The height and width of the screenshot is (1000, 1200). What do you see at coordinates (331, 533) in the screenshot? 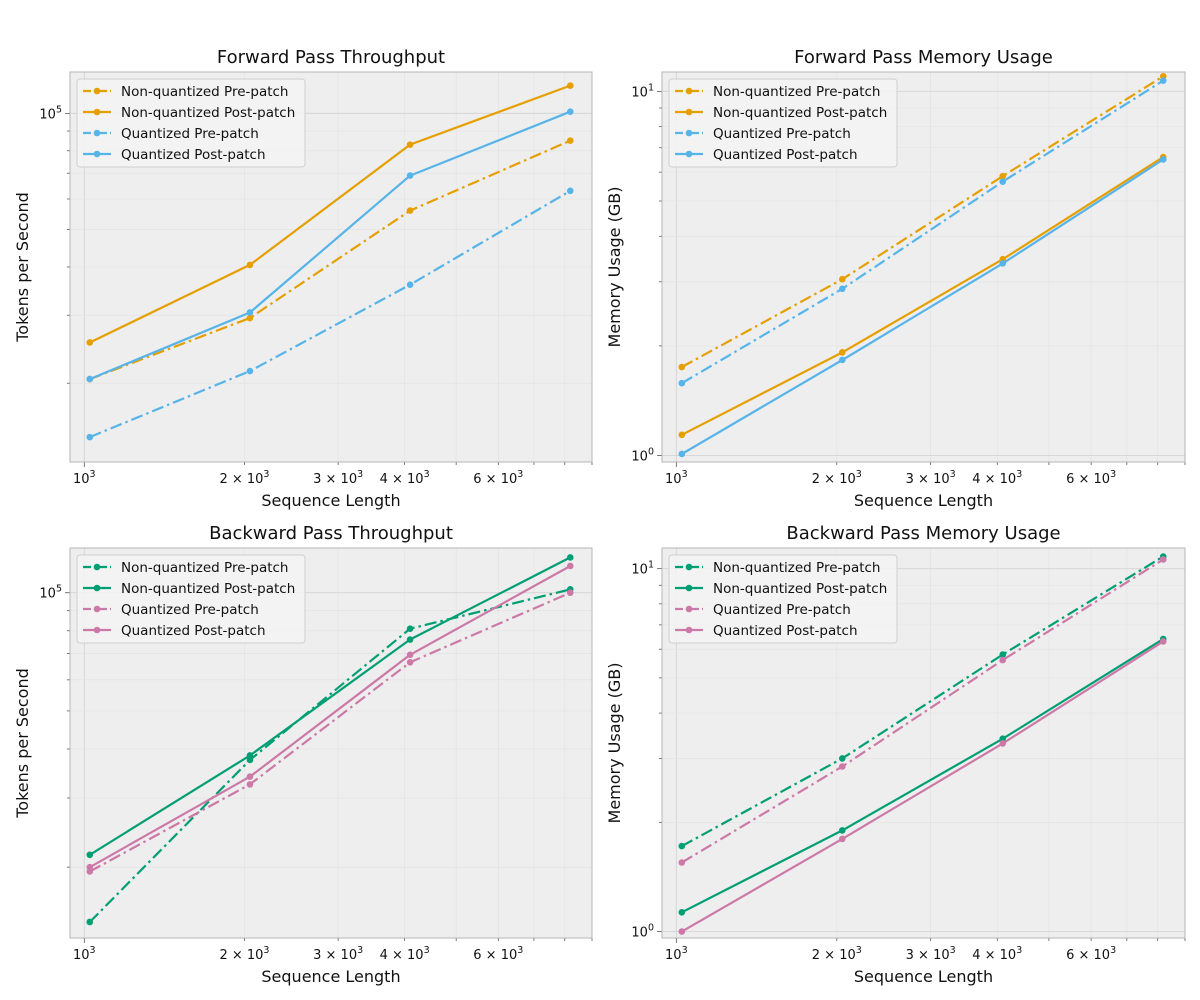
I see `chart-title: Backward Pass Throughput` at bounding box center [331, 533].